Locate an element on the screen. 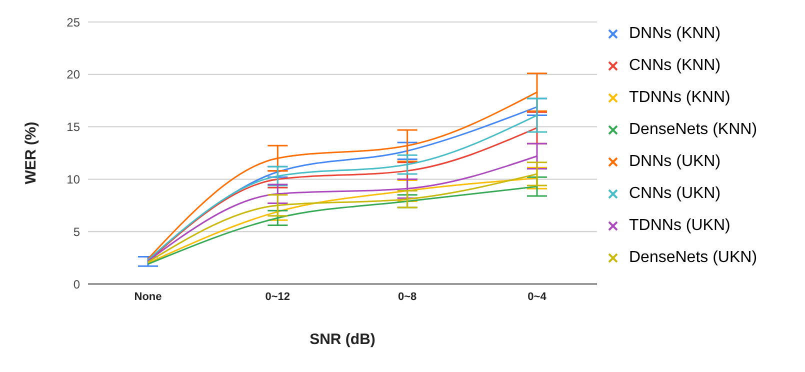  legend-label: TDNNs (UKN) is located at coordinates (679, 226).